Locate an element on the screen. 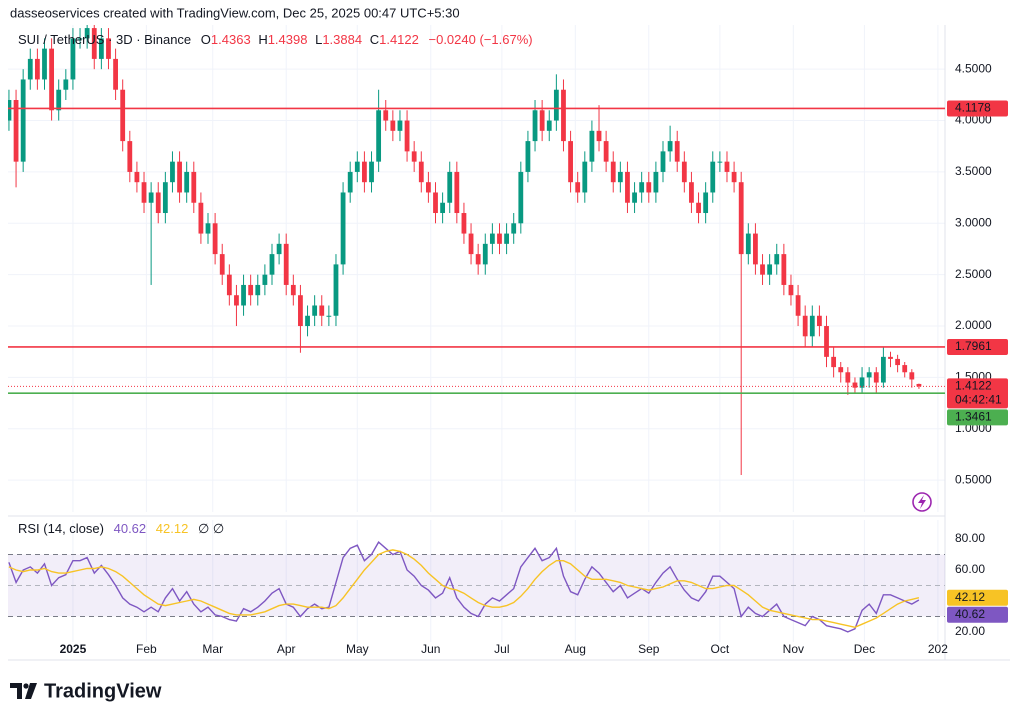 This screenshot has height=719, width=1024. rsi-tick-label: 60.00 is located at coordinates (970, 569).